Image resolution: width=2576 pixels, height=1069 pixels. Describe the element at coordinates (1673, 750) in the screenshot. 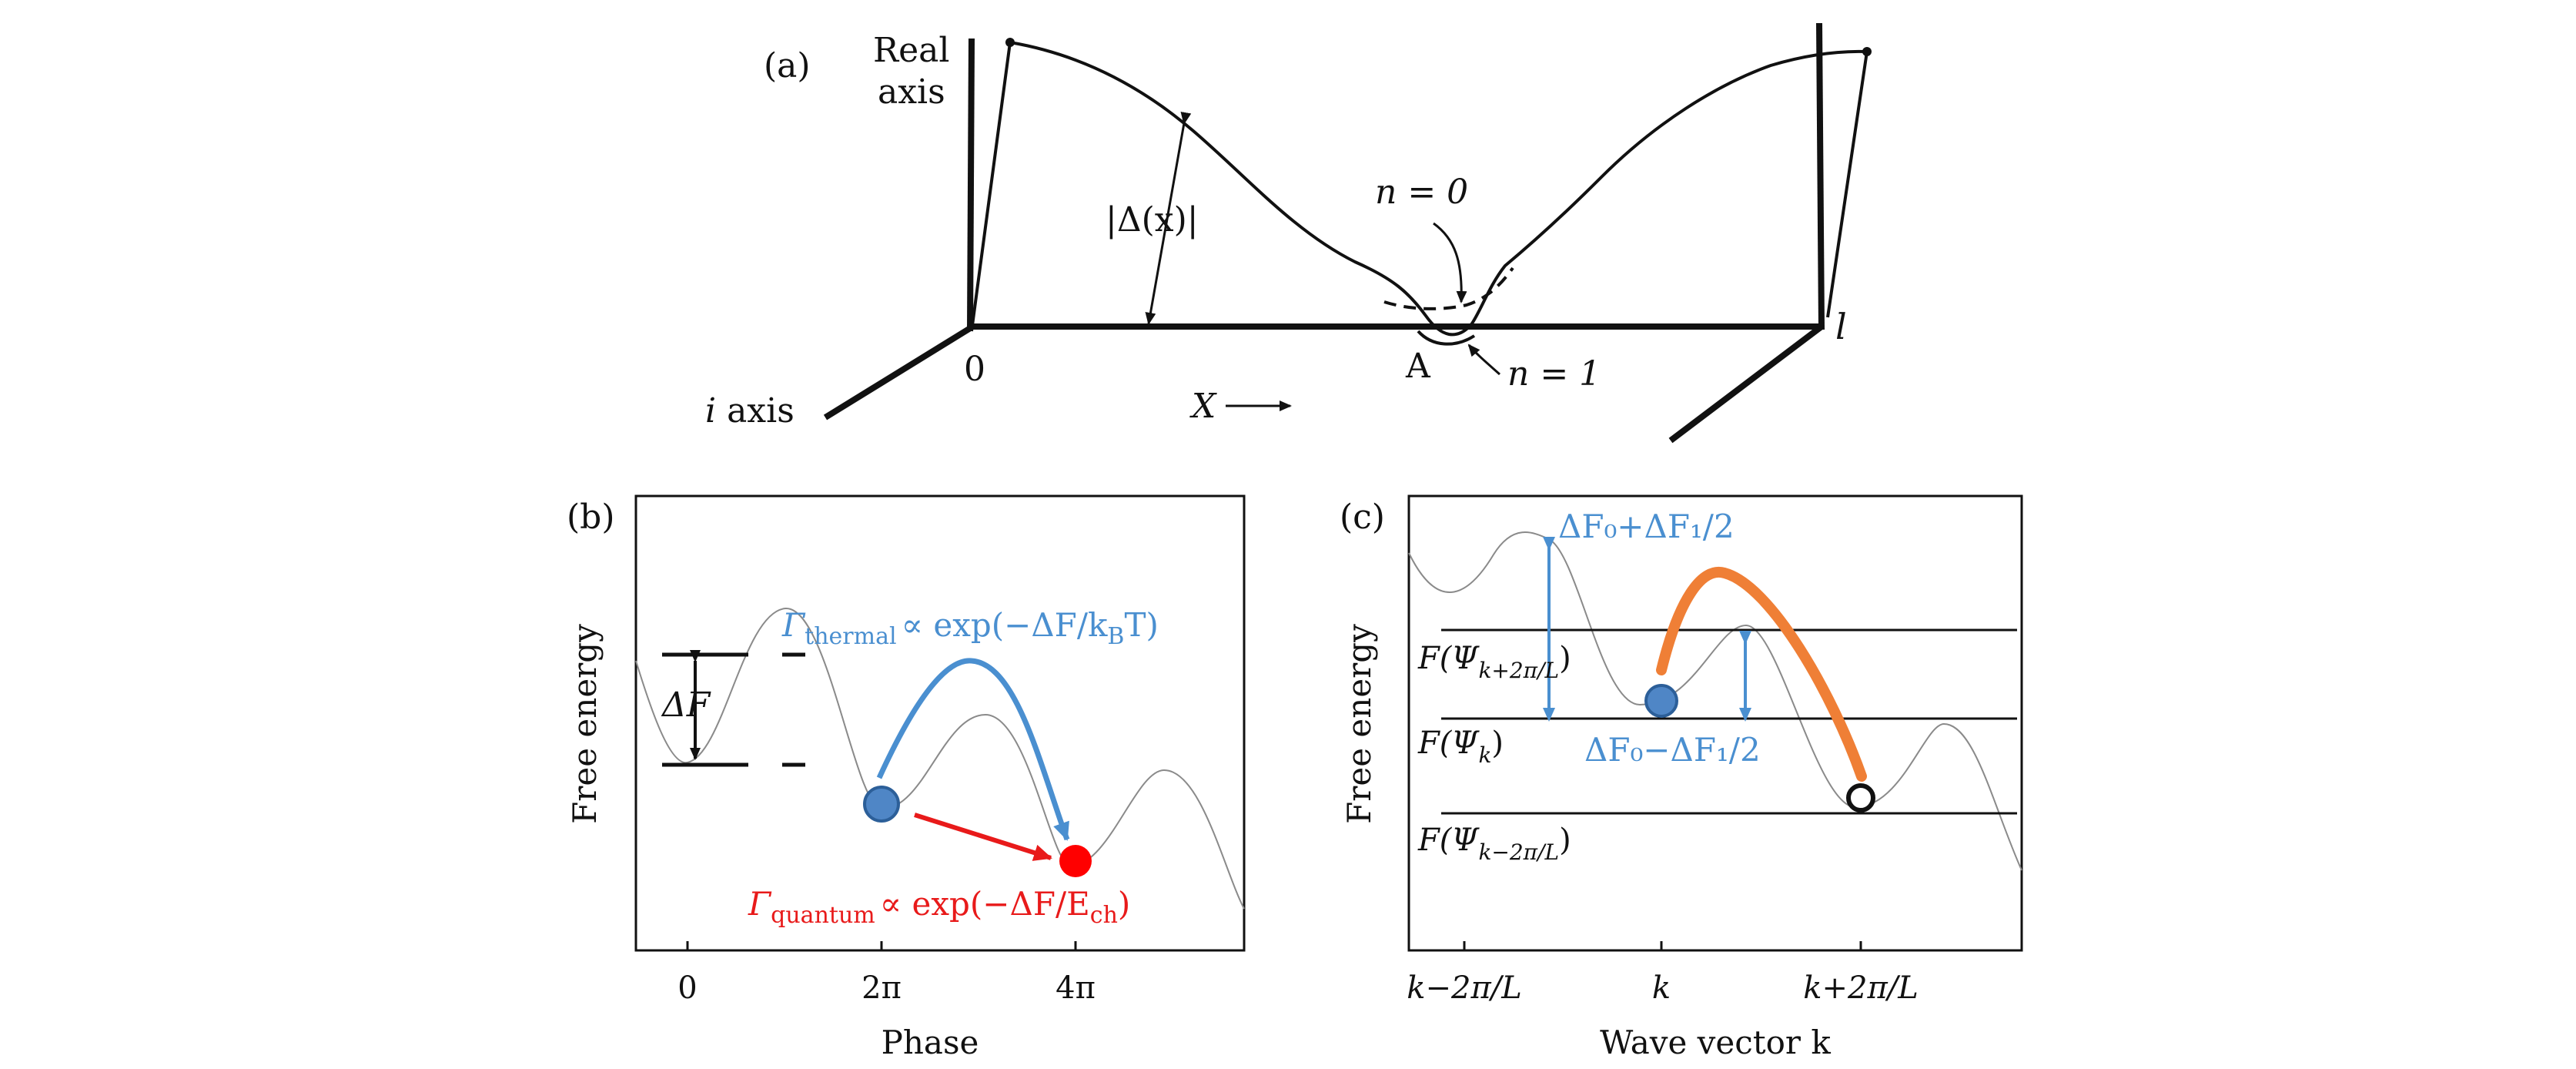

I see `lower-gap-label: ΔF₀−ΔF₁/2` at that location.